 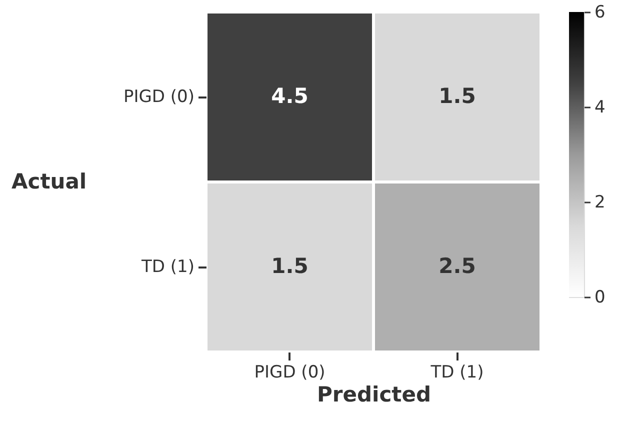 What do you see at coordinates (457, 266) in the screenshot?
I see `data-label: 2.5` at bounding box center [457, 266].